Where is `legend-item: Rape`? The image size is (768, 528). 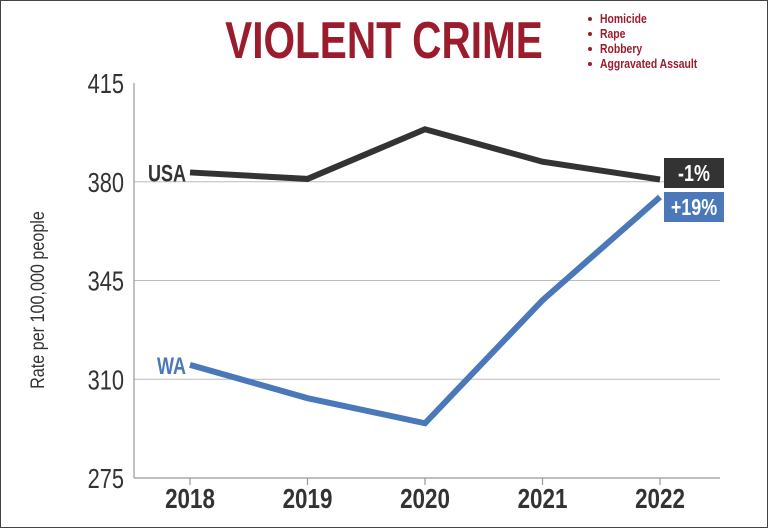
legend-item: Rape is located at coordinates (613, 34).